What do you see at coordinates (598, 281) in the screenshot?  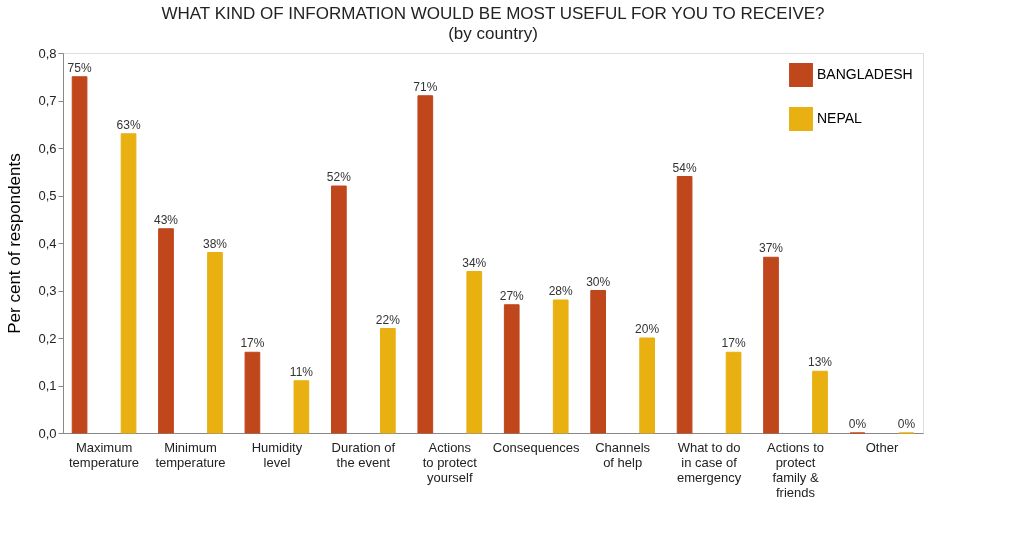 I see `data-label: 30%` at bounding box center [598, 281].